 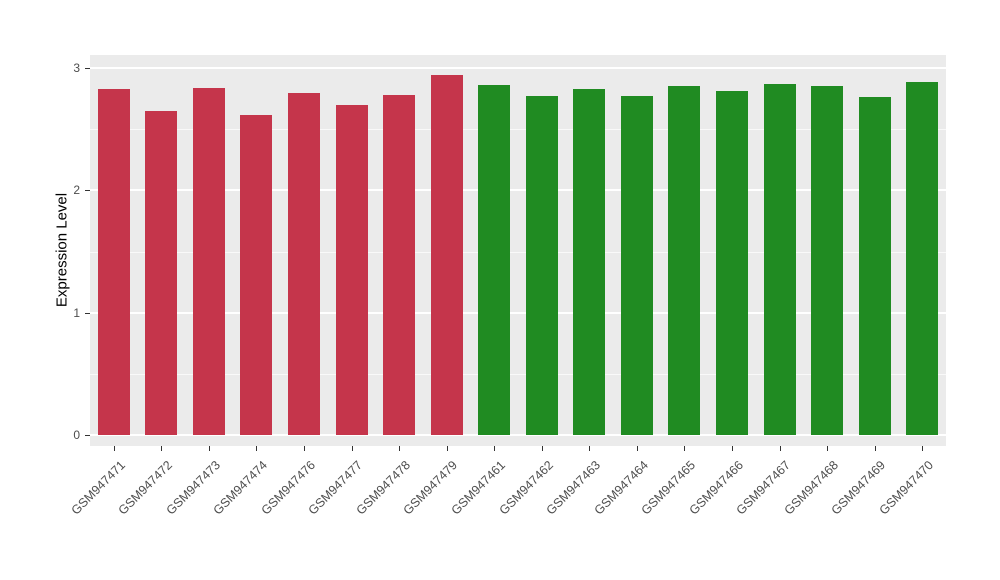 What do you see at coordinates (76, 190) in the screenshot?
I see `y-axis-tick-label: 2` at bounding box center [76, 190].